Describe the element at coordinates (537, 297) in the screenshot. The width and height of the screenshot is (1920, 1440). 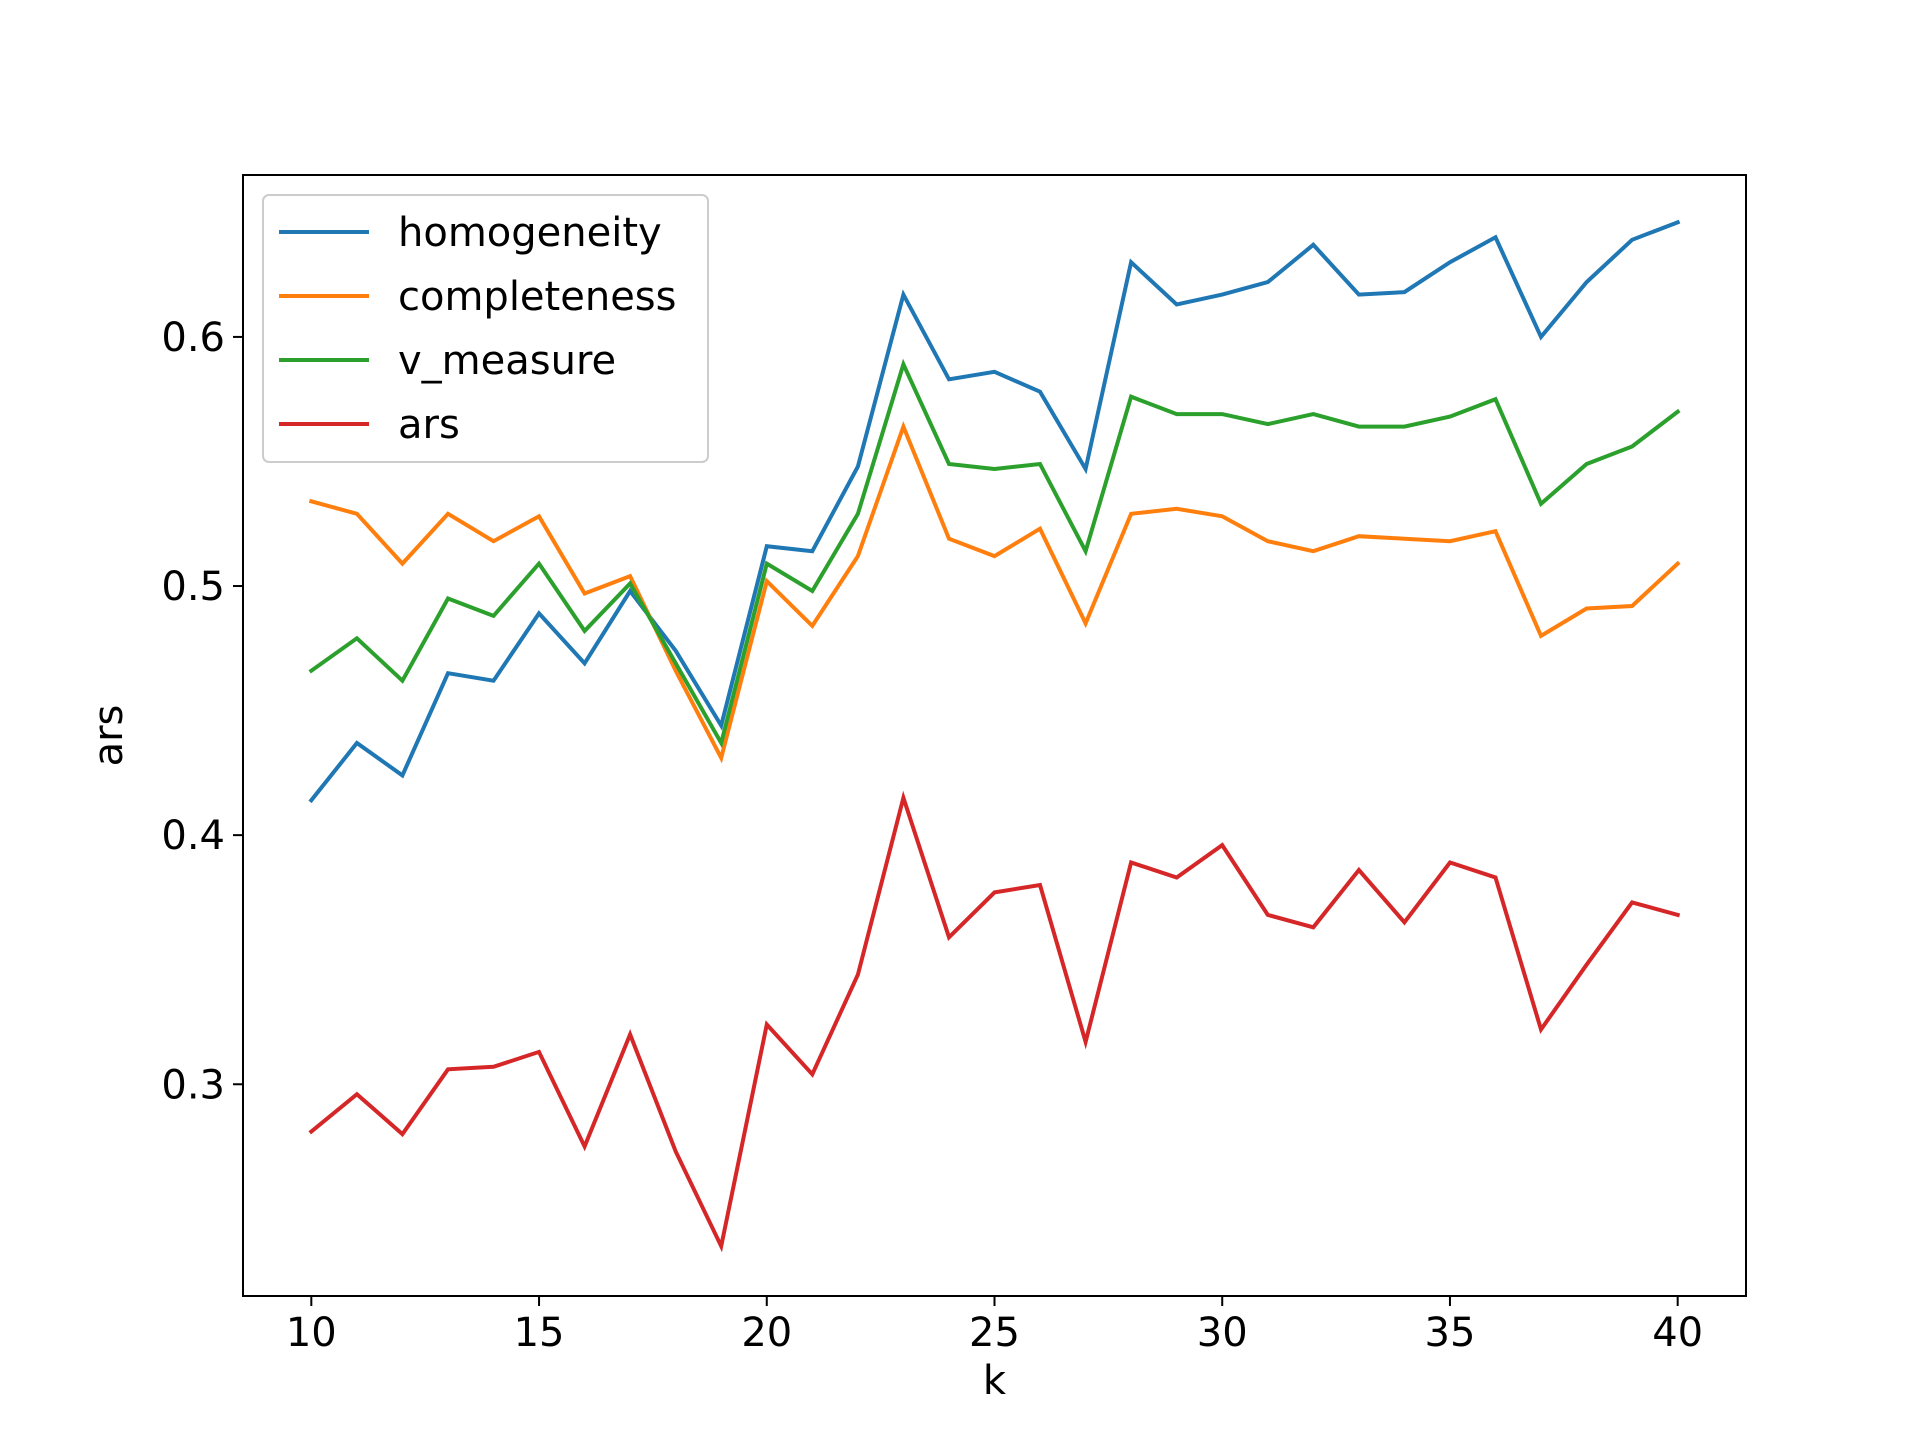
I see `legend-label-completeness: completeness` at that location.